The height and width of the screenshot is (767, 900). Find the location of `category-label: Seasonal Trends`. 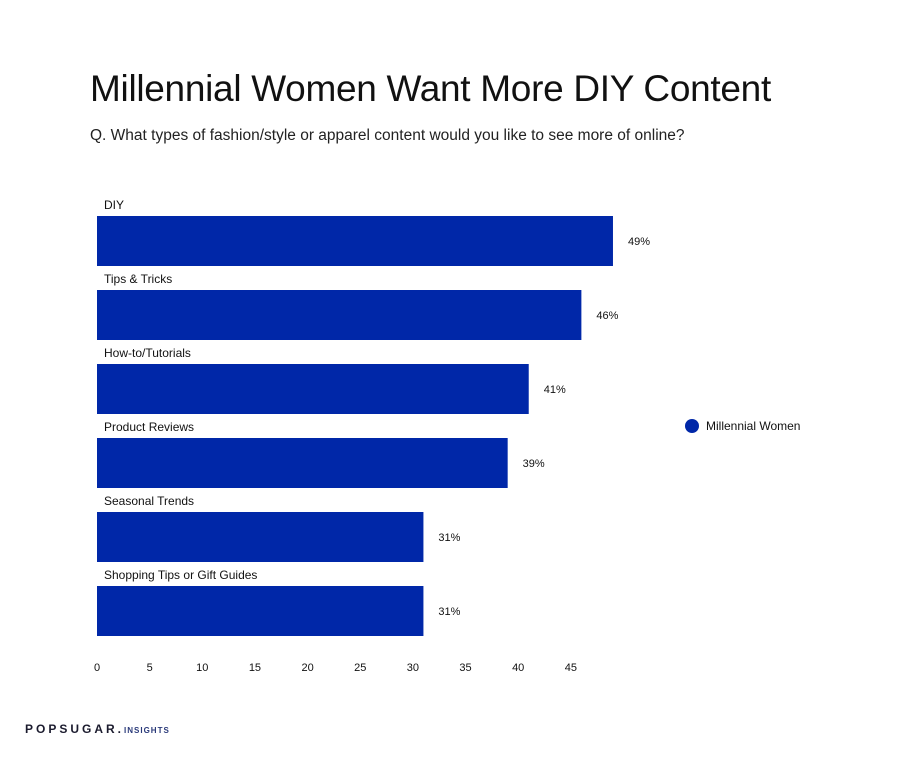

category-label: Seasonal Trends is located at coordinates (149, 501).